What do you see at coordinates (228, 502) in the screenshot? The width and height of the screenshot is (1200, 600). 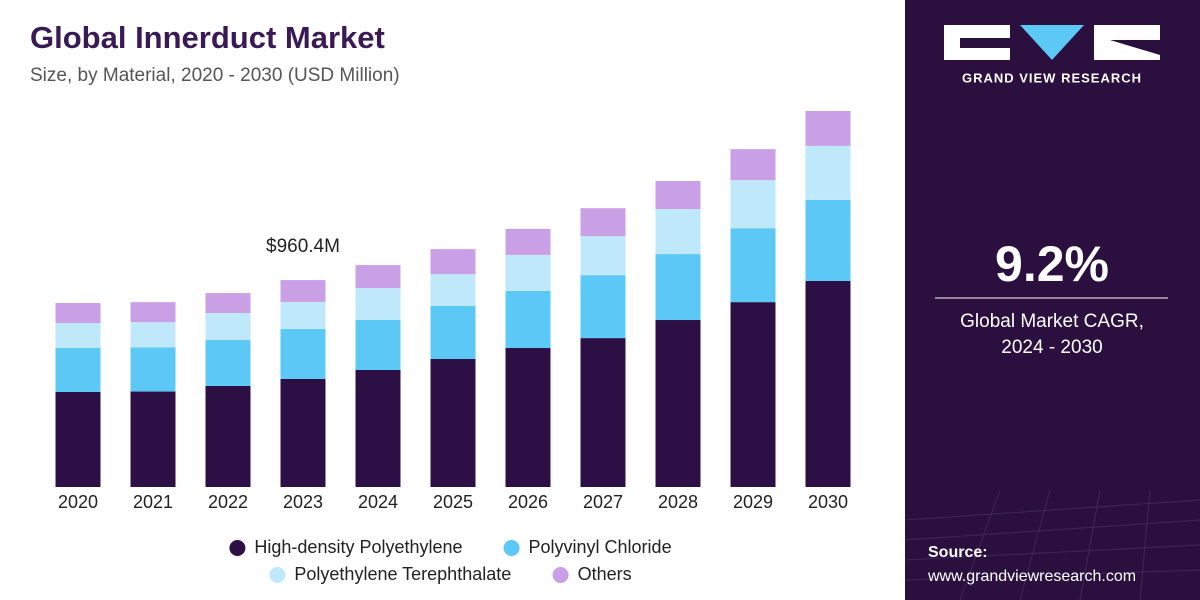 I see `x-tick-label: 2022` at bounding box center [228, 502].